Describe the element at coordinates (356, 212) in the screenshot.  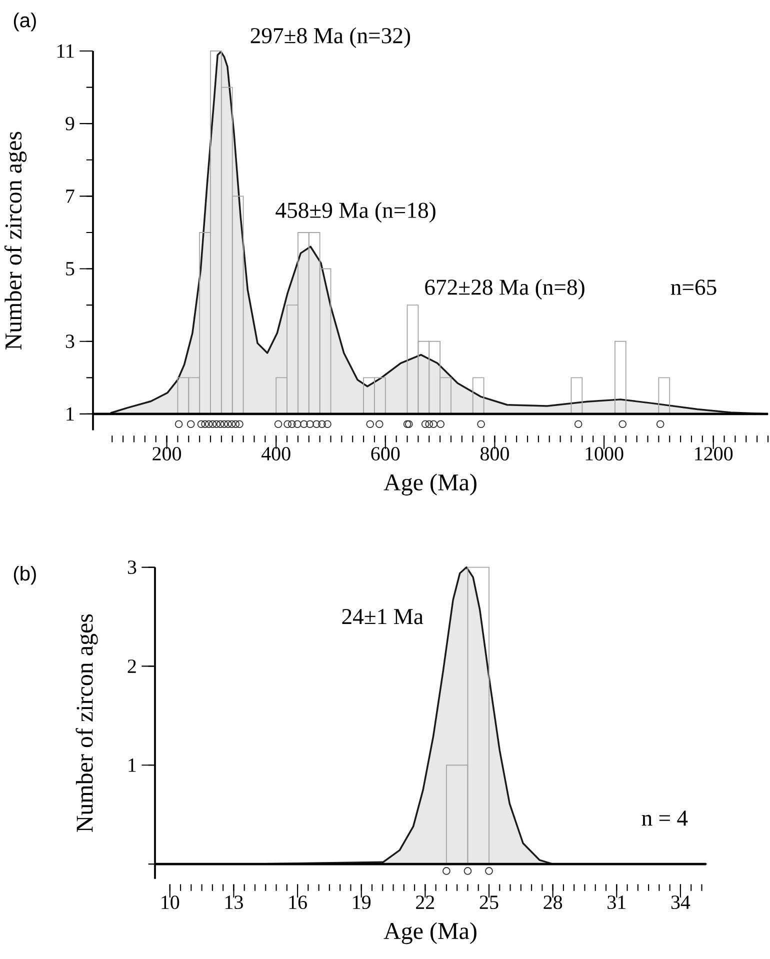
I see `annotation: 458±9 Ma (n=18)` at that location.